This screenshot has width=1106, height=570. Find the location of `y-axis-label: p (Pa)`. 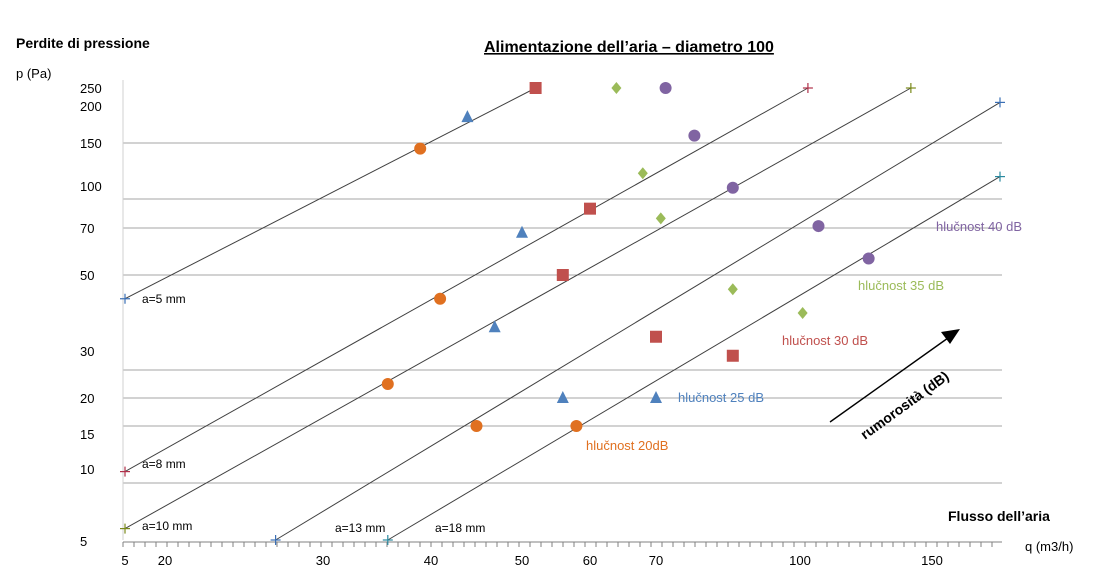

y-axis-label: p (Pa) is located at coordinates (33, 73).